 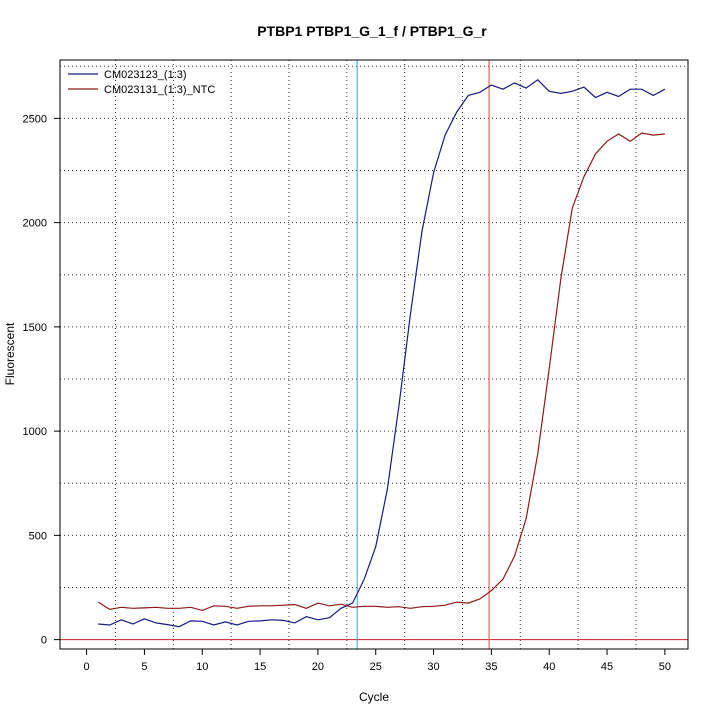 What do you see at coordinates (159, 90) in the screenshot?
I see `legend-label: CM023131_(1:3)_NTC` at bounding box center [159, 90].